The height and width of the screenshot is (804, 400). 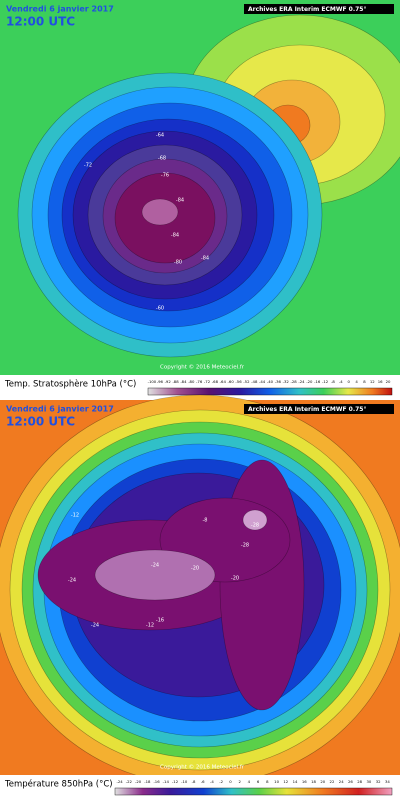 What do you see at coordinates (238, 381) in the screenshot?
I see `scale-label: -56` at bounding box center [238, 381].